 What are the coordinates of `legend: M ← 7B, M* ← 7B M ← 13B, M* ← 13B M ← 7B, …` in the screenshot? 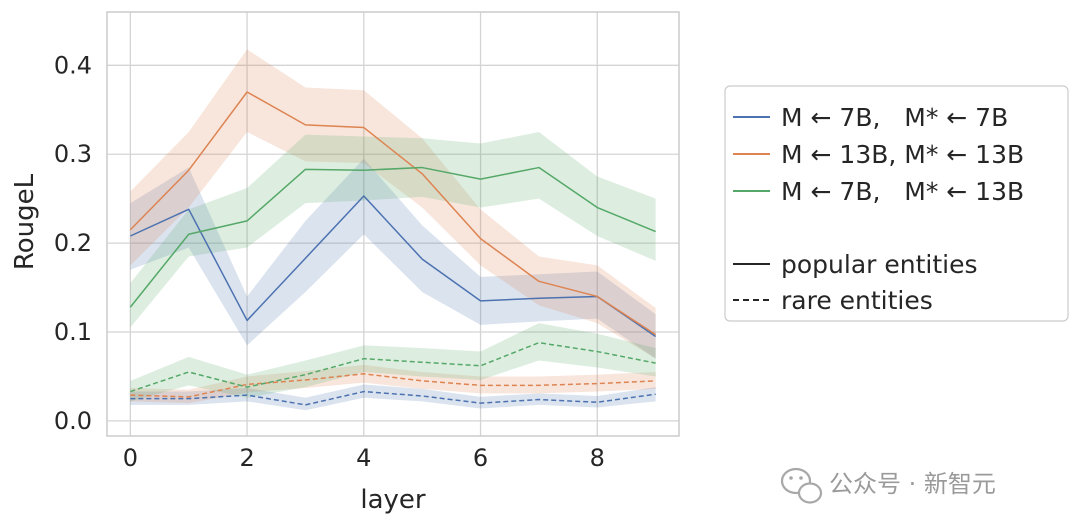 It's located at (896, 203).